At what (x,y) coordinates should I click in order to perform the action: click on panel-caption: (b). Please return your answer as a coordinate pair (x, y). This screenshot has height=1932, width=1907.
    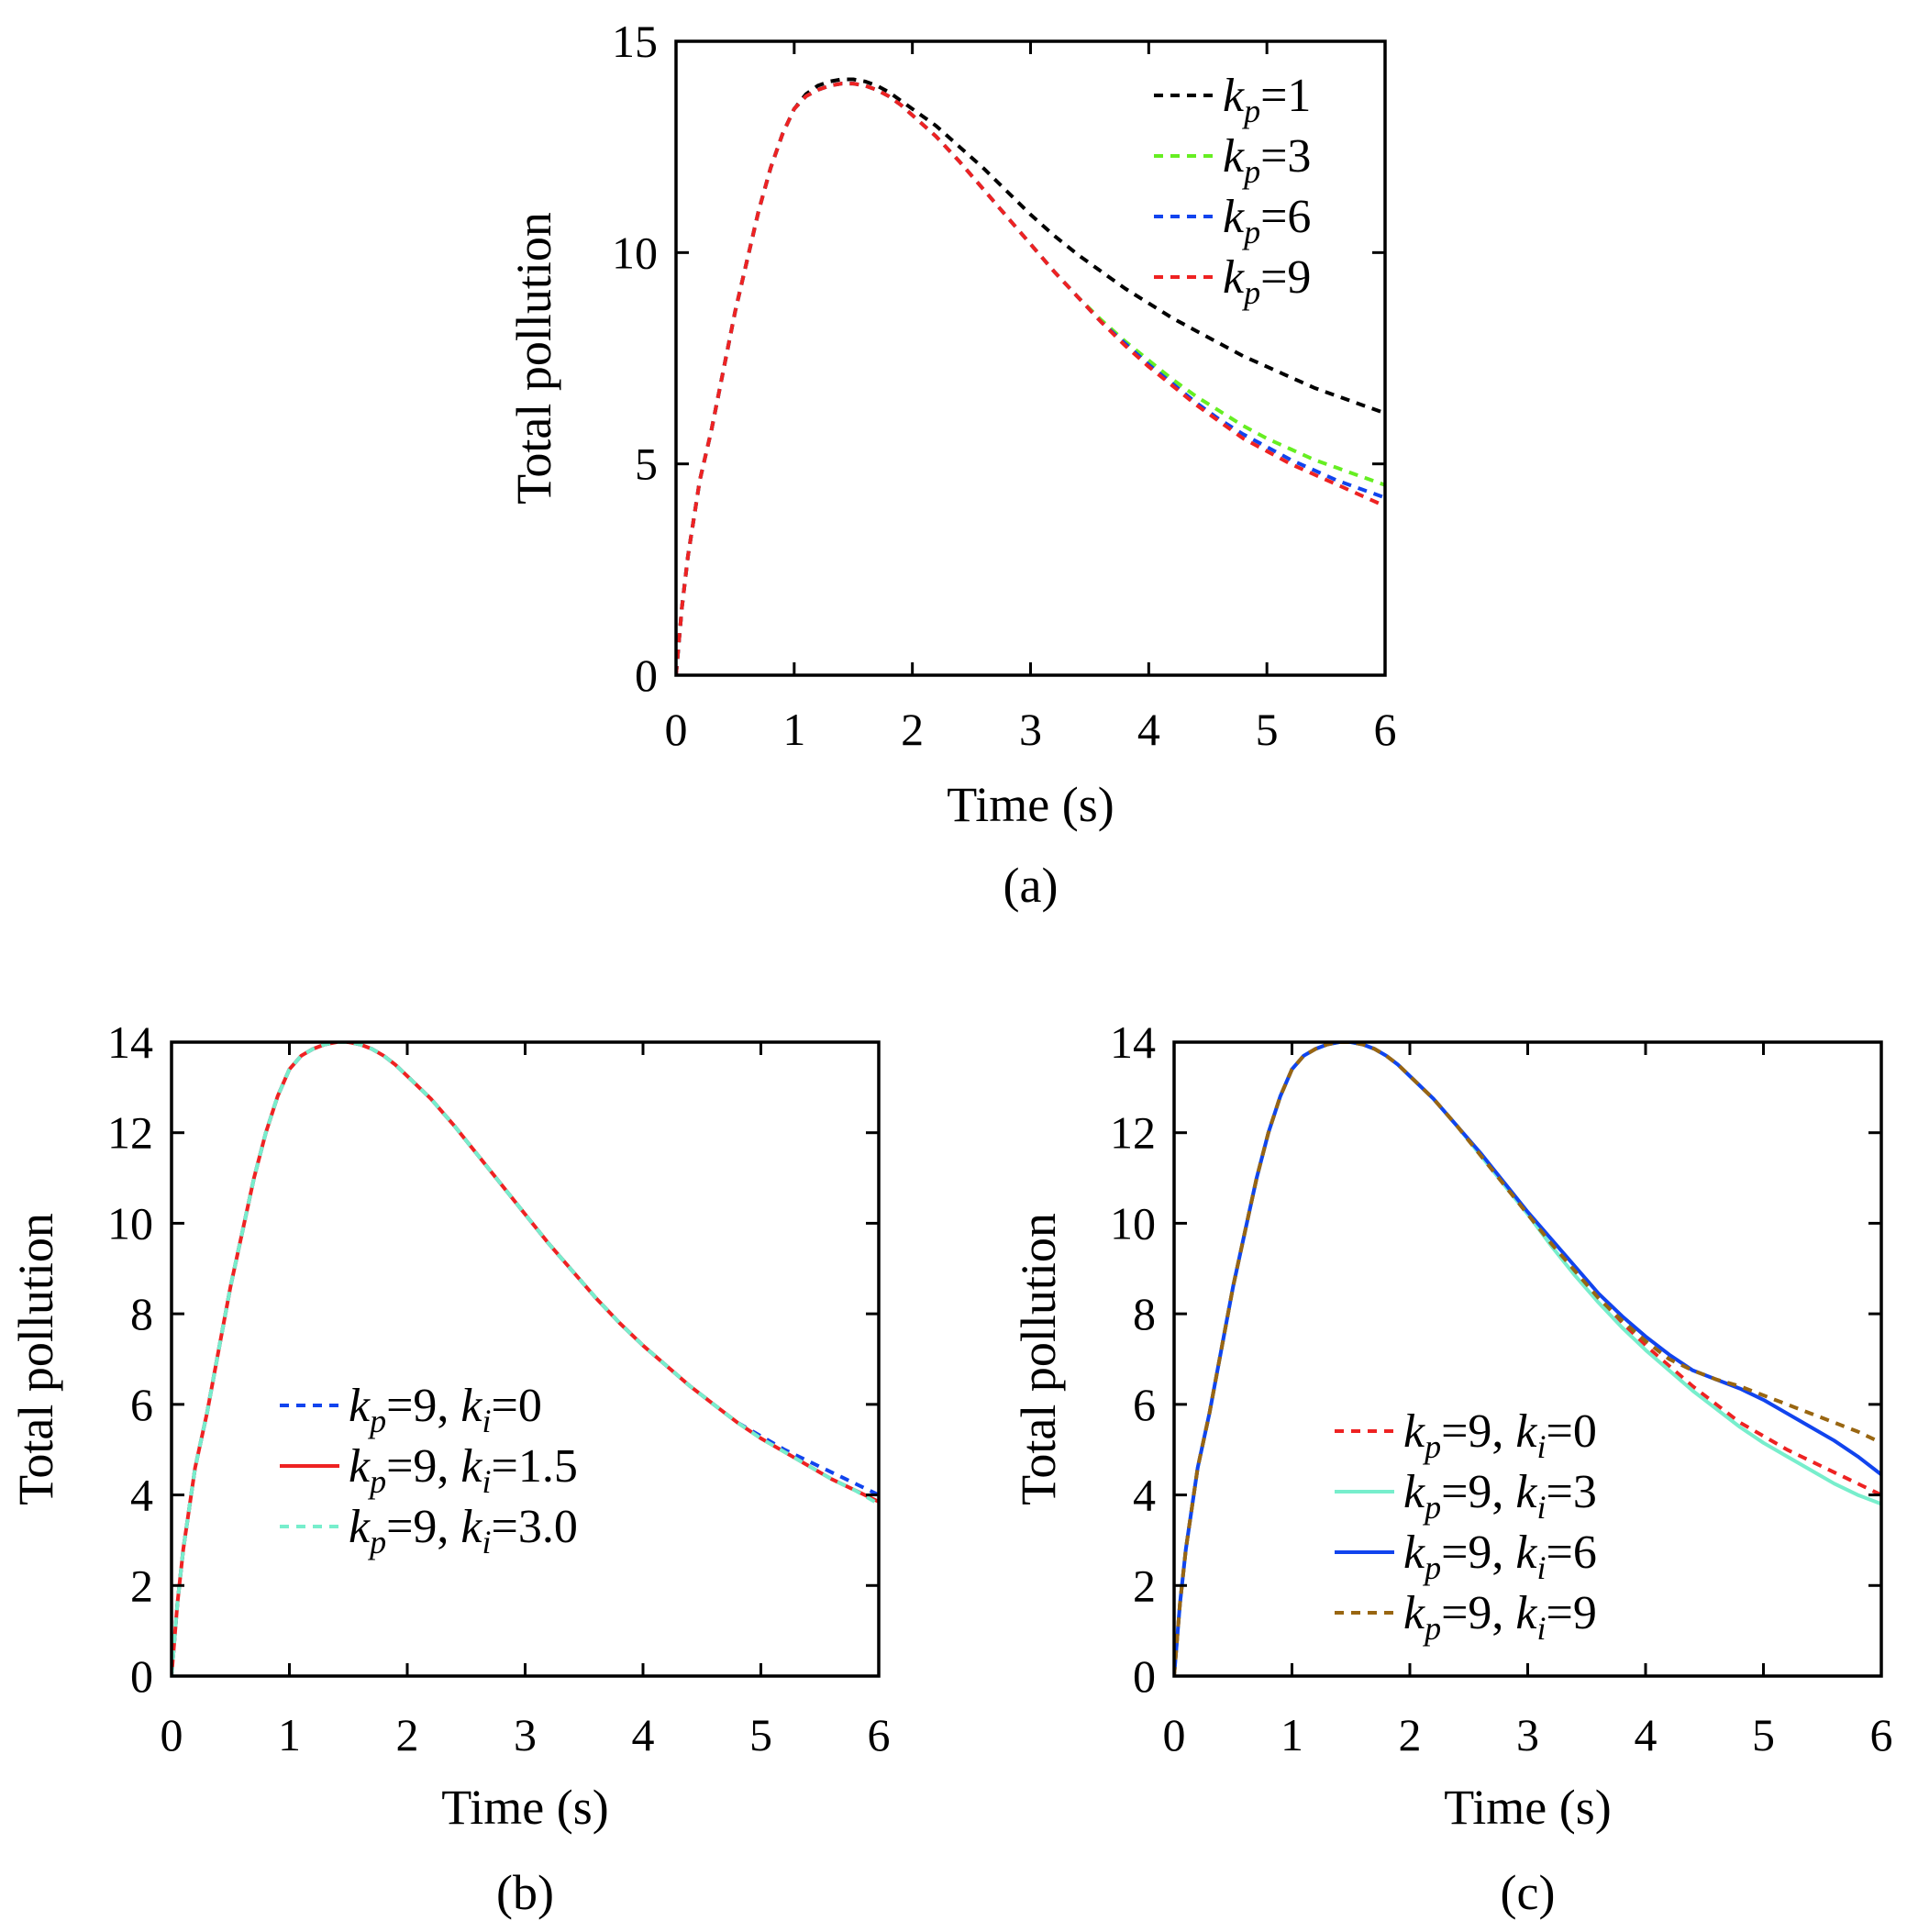
    Looking at the image, I should click on (525, 1892).